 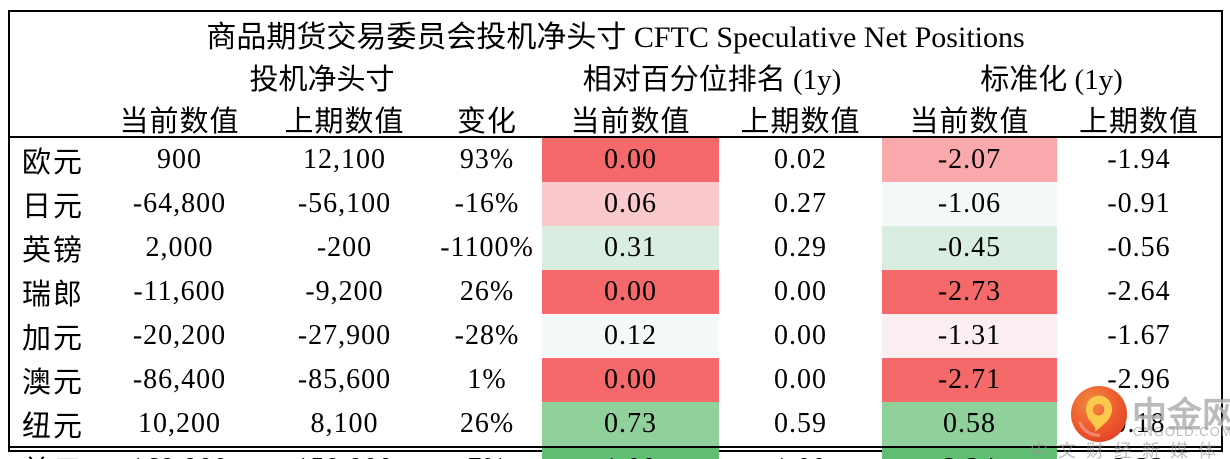 What do you see at coordinates (179, 453) in the screenshot?
I see `net-current-value: 169,900` at bounding box center [179, 453].